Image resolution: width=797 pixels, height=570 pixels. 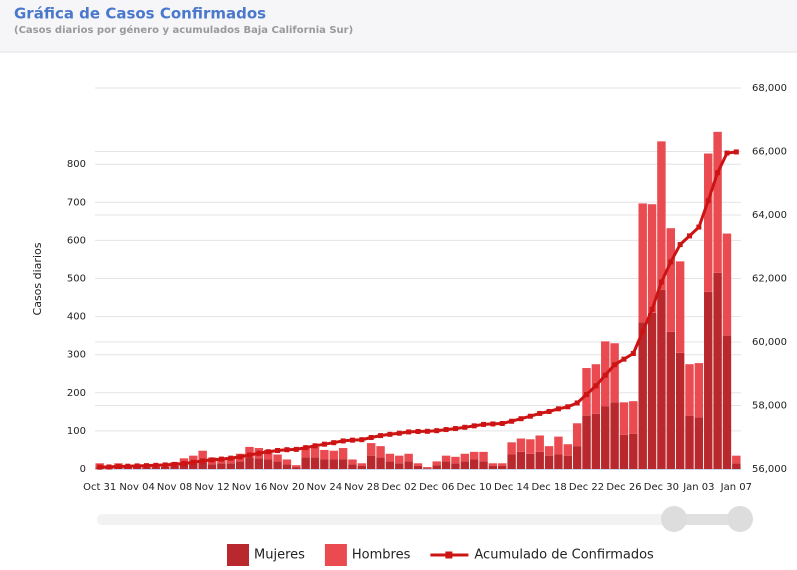 What do you see at coordinates (174, 487) in the screenshot?
I see `x-tick-label: Nov 08` at bounding box center [174, 487].